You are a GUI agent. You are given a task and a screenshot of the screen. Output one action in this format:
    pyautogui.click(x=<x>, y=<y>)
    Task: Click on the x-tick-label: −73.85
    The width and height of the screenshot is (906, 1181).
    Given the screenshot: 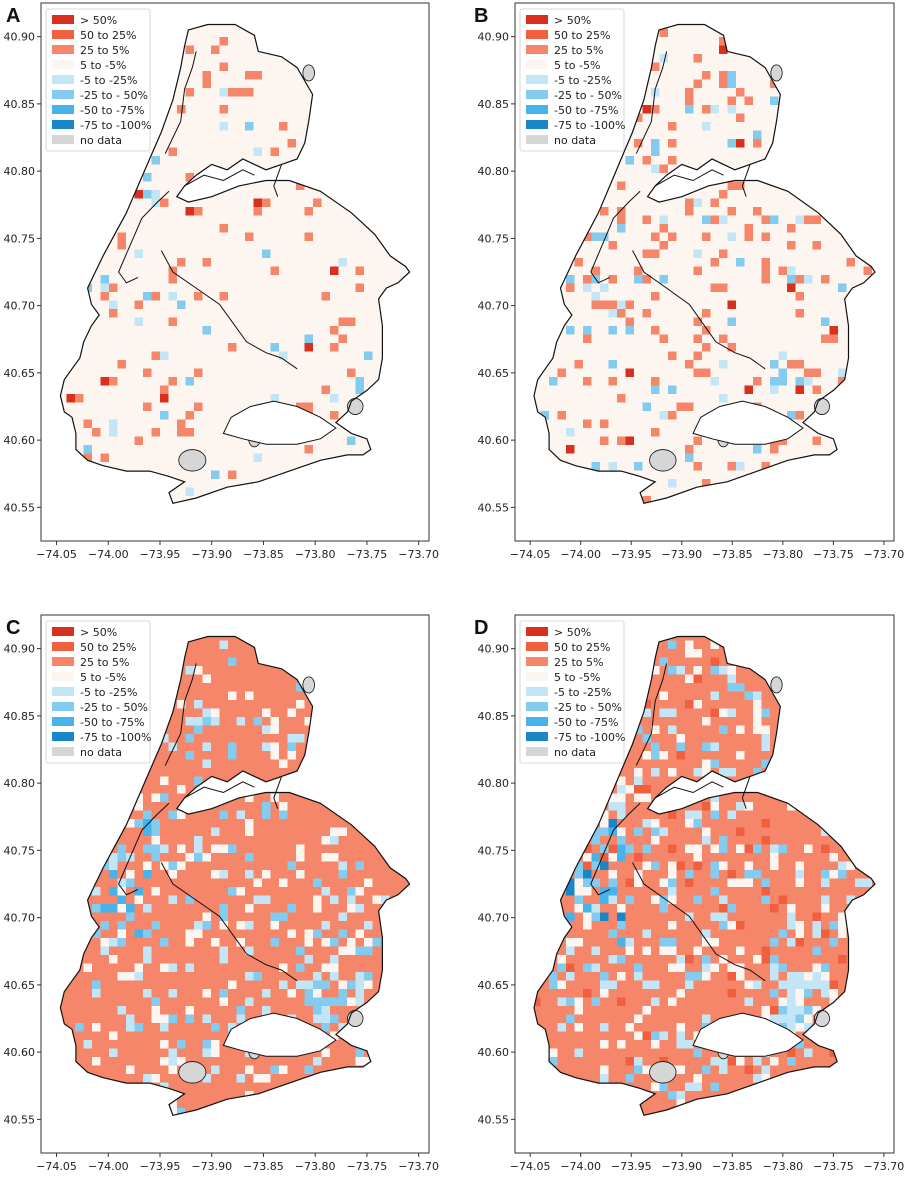 What is the action you would take?
    pyautogui.click(x=732, y=554)
    